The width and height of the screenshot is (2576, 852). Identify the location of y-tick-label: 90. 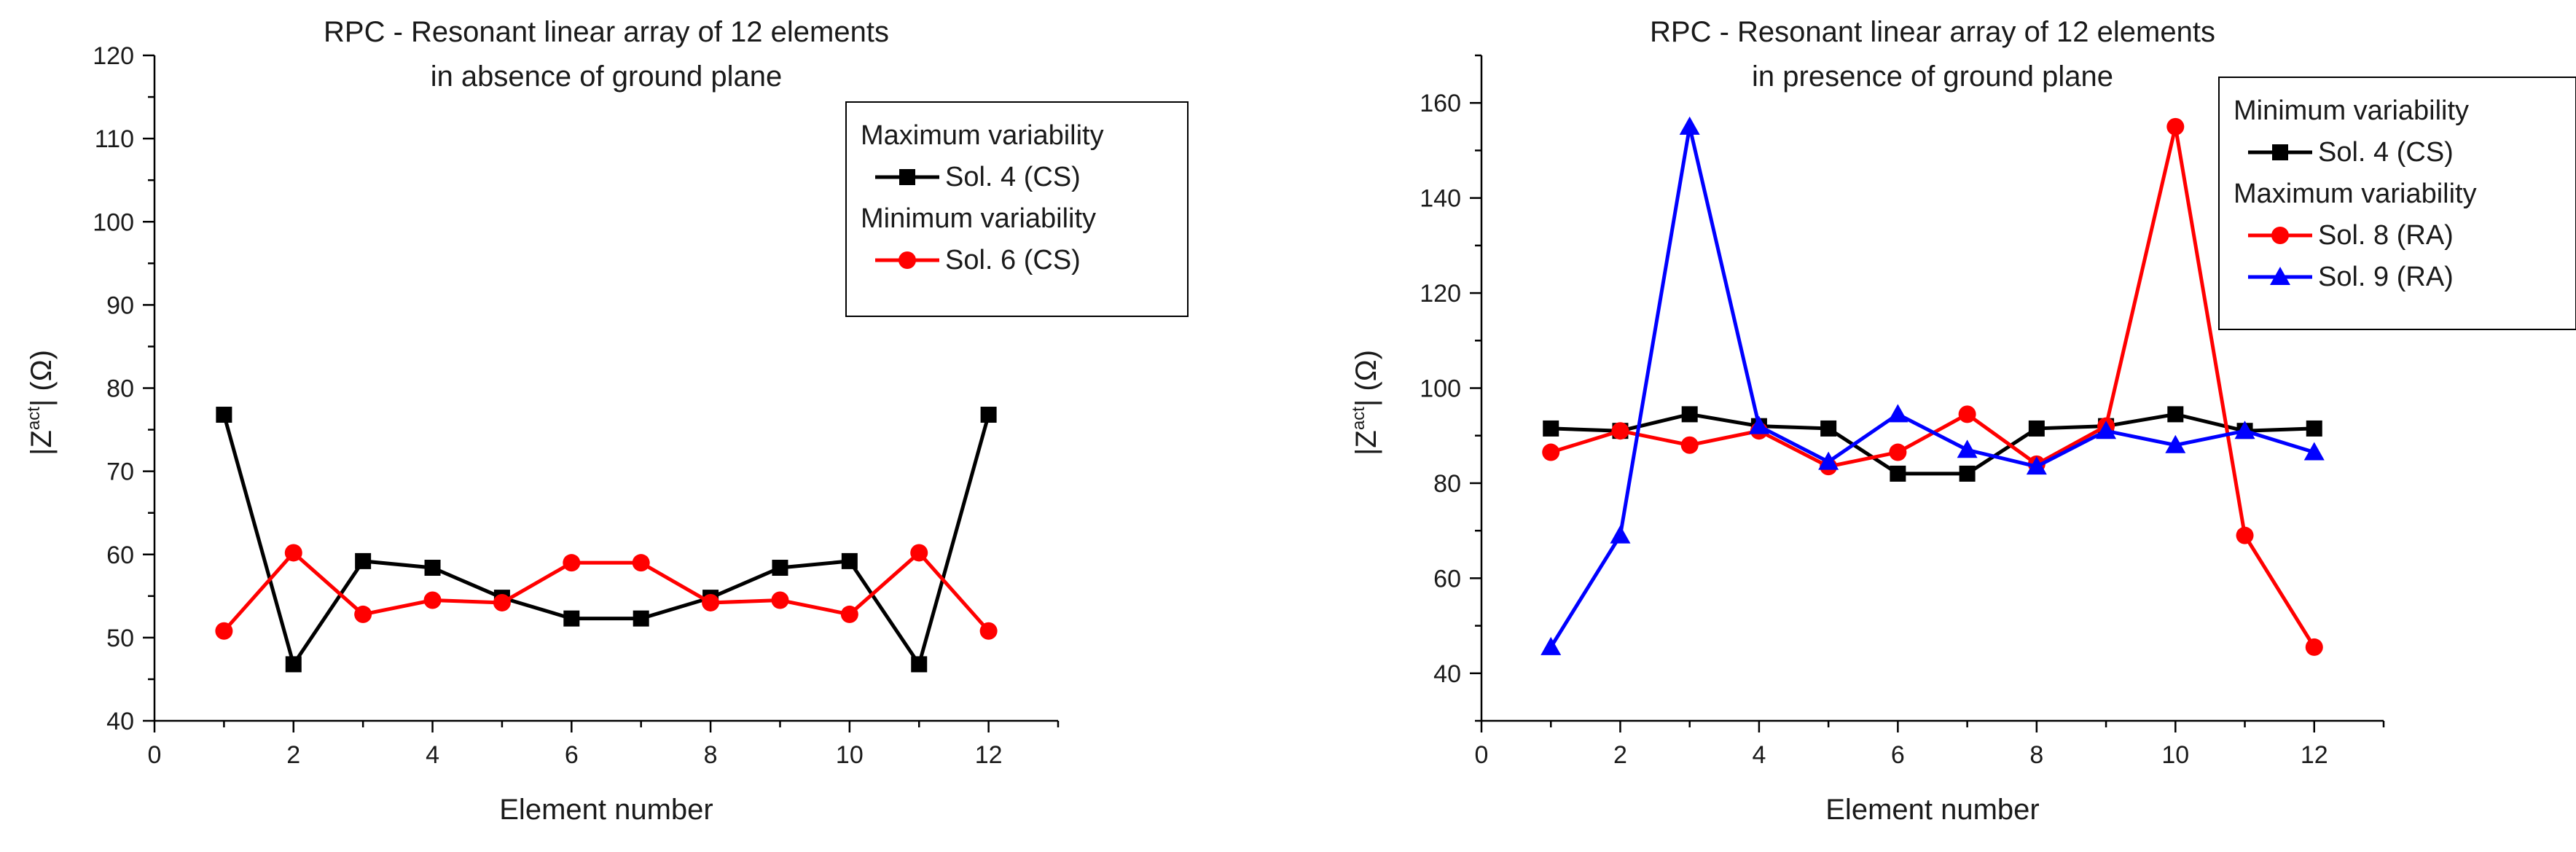
(120, 305).